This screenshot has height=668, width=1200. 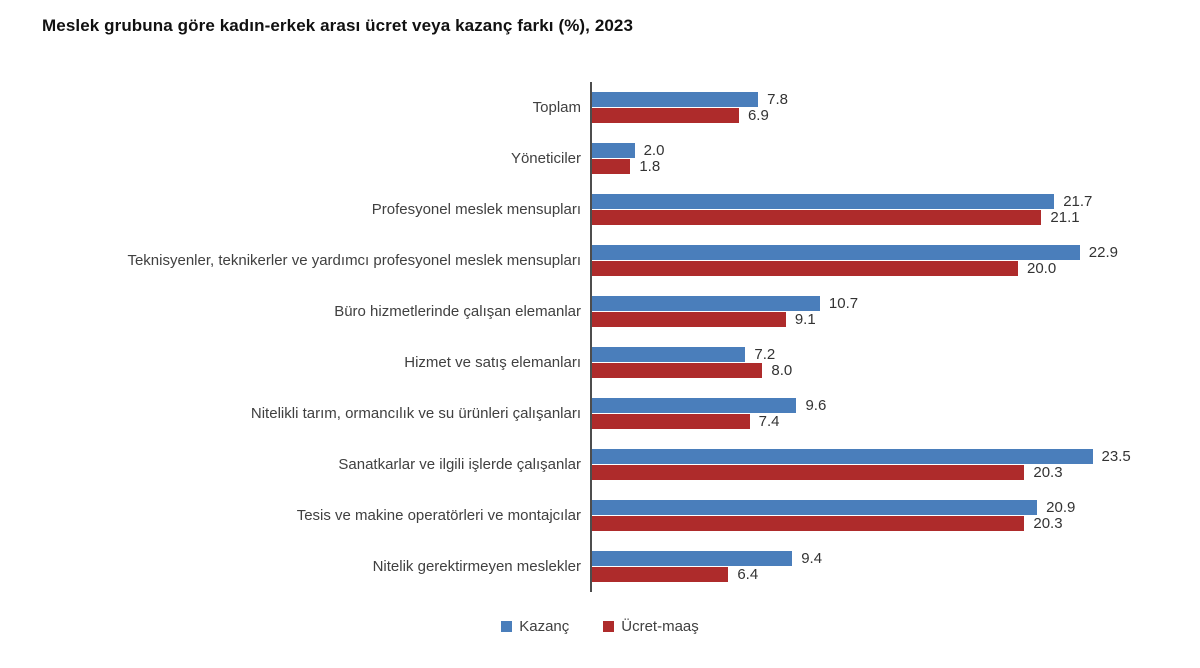 I want to click on kazanc-bar-line: 10.7, so click(x=896, y=303).